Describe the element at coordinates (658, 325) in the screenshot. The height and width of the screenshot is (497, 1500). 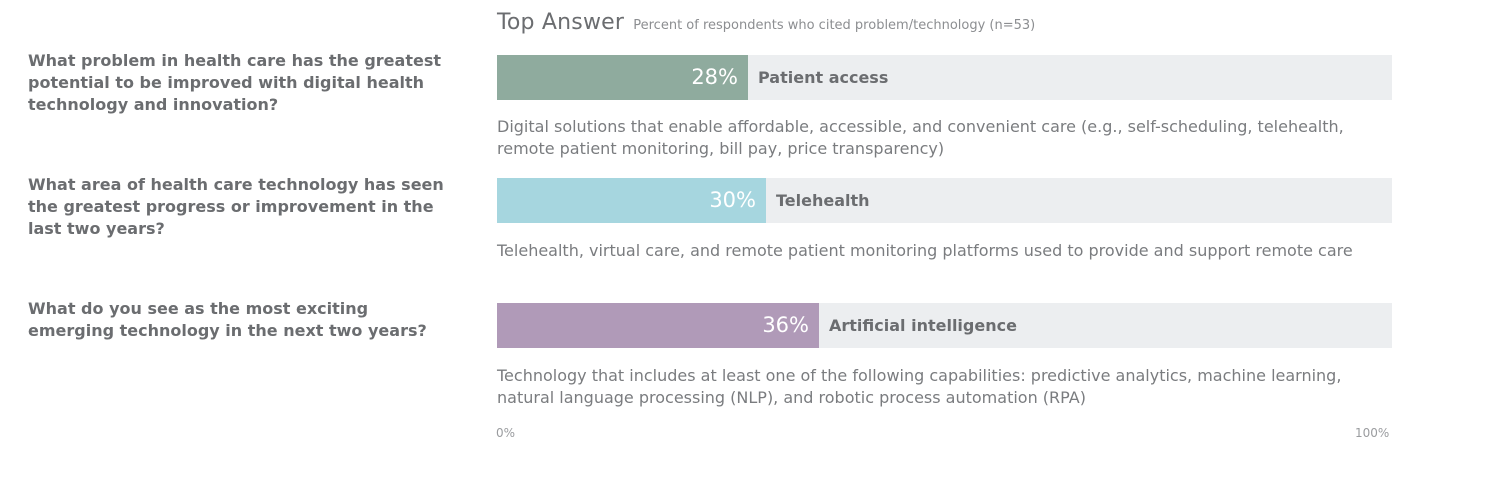
I see `bar-artificial-intelligence` at that location.